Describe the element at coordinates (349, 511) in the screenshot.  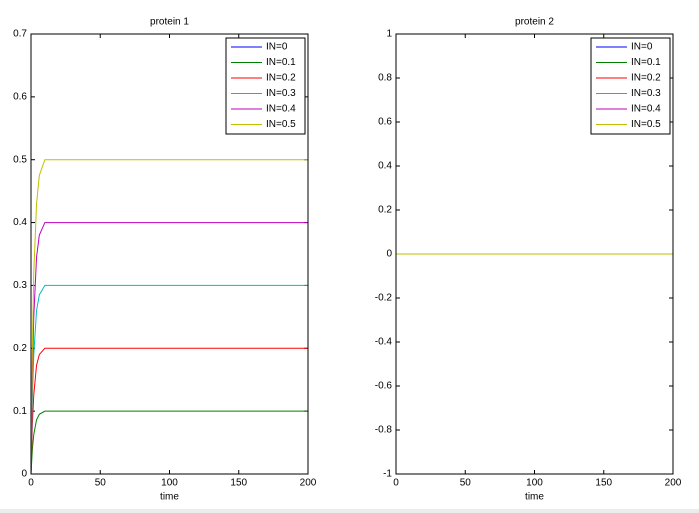
I see `bottom-strip` at that location.